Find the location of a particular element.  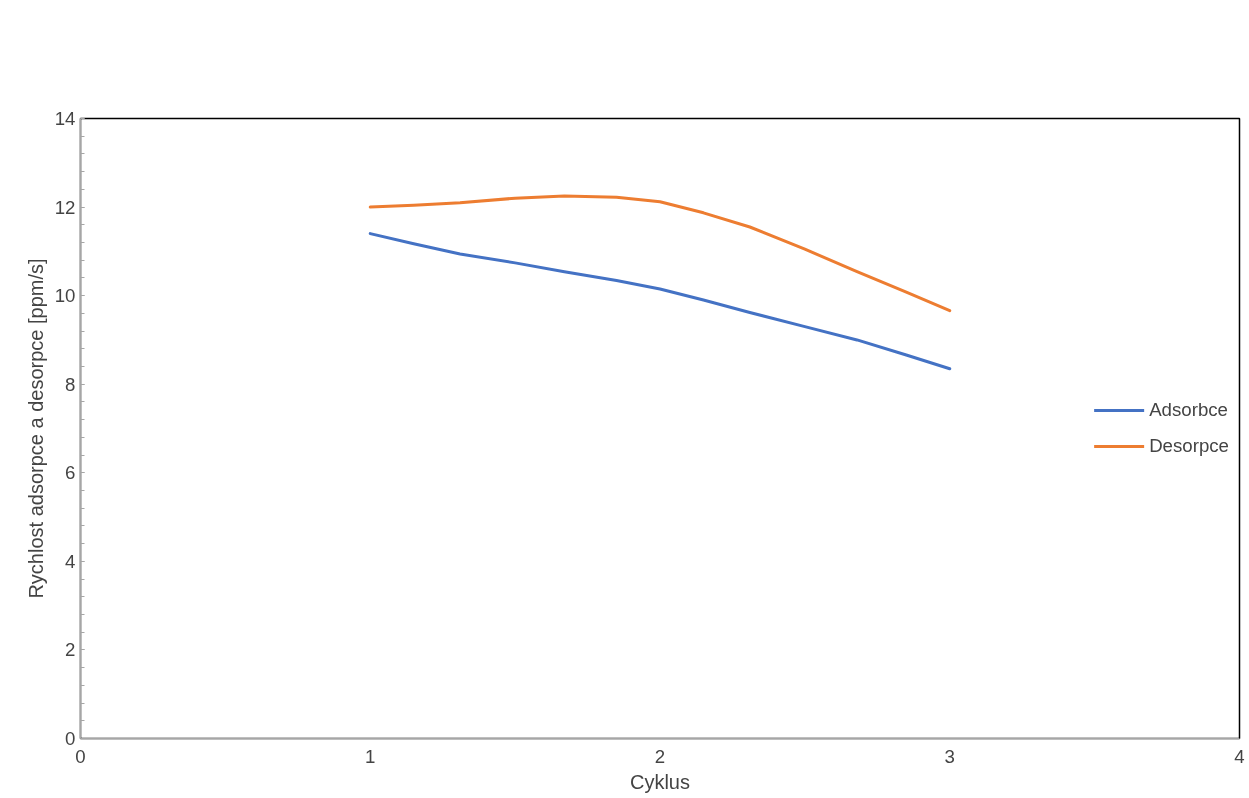

x-tick-label: 3 is located at coordinates (949, 756).